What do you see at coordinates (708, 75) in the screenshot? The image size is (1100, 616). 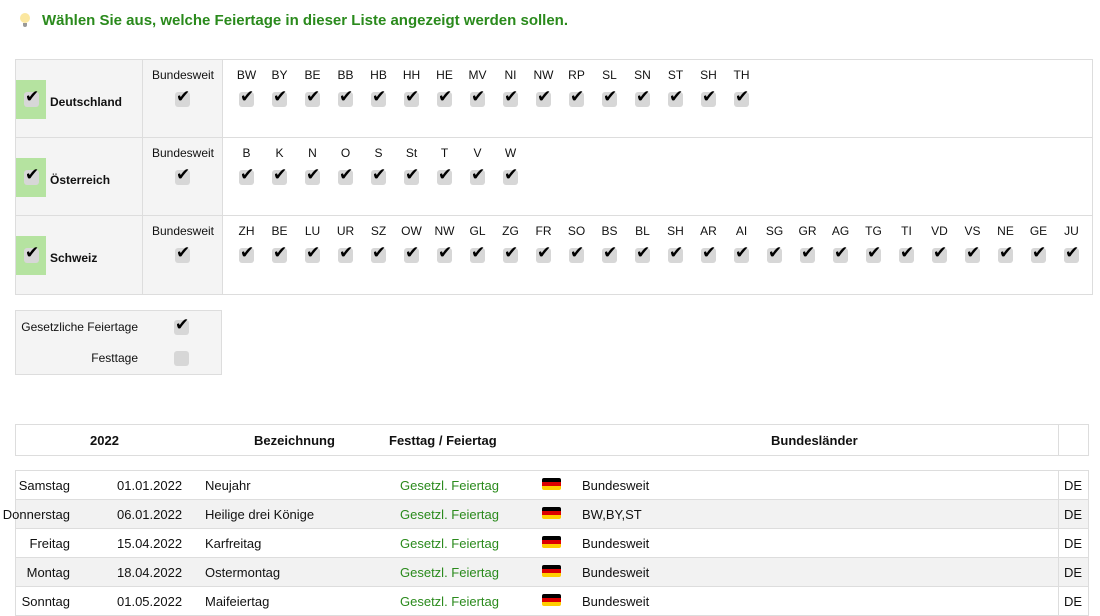 I see `region-code: SH` at bounding box center [708, 75].